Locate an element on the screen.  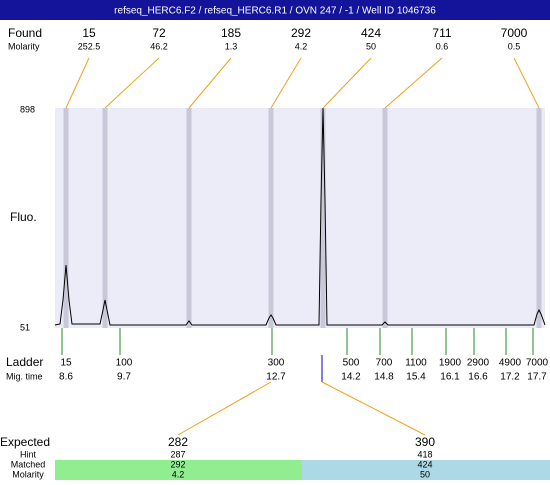
ladder-size: 4900 is located at coordinates (510, 363).